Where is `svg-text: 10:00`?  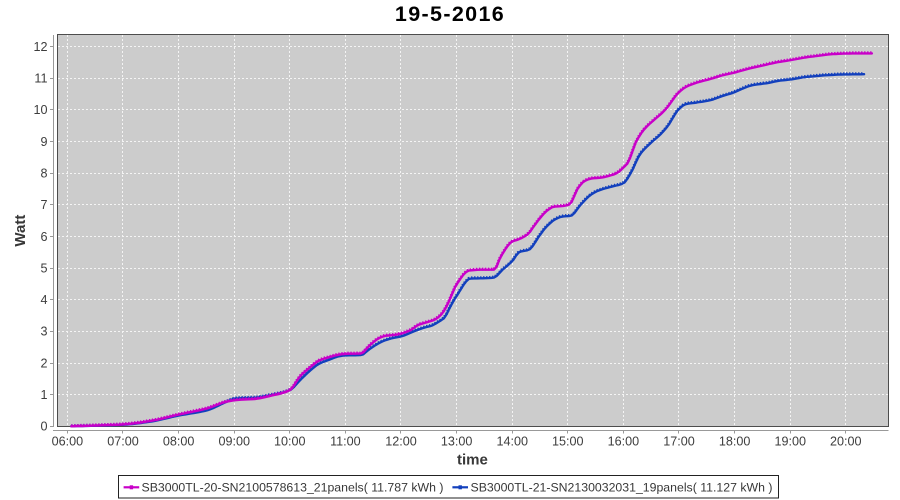
svg-text: 10:00 is located at coordinates (290, 442).